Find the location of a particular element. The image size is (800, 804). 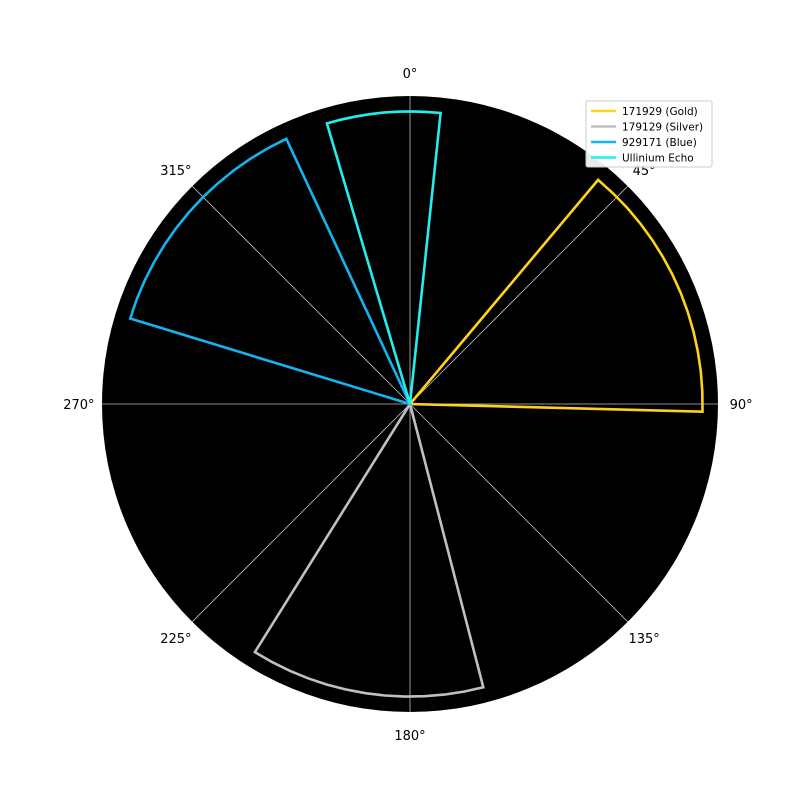

legend-box is located at coordinates (649, 134).